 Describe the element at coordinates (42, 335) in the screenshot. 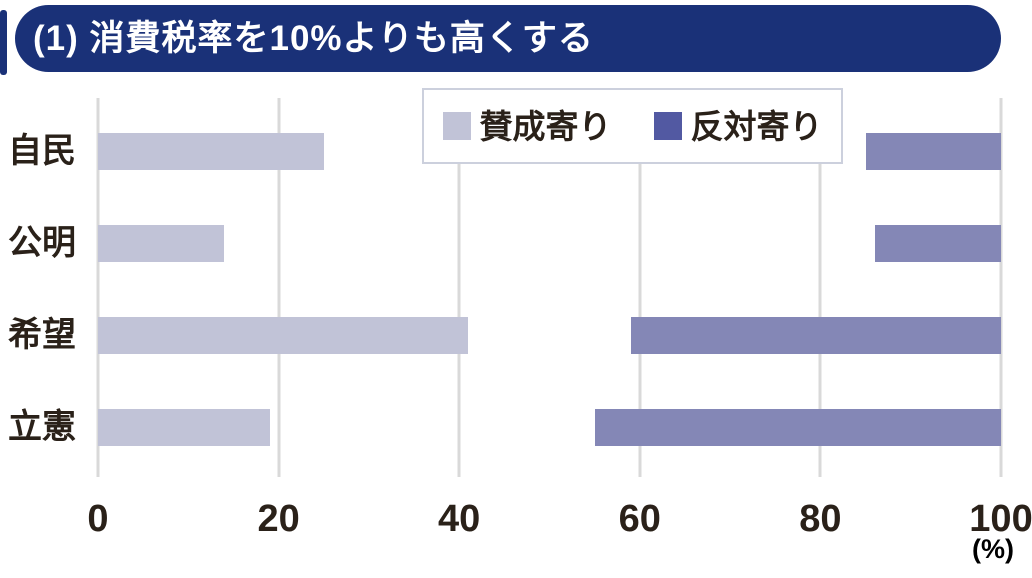

I see `category-label-2: 希望` at that location.